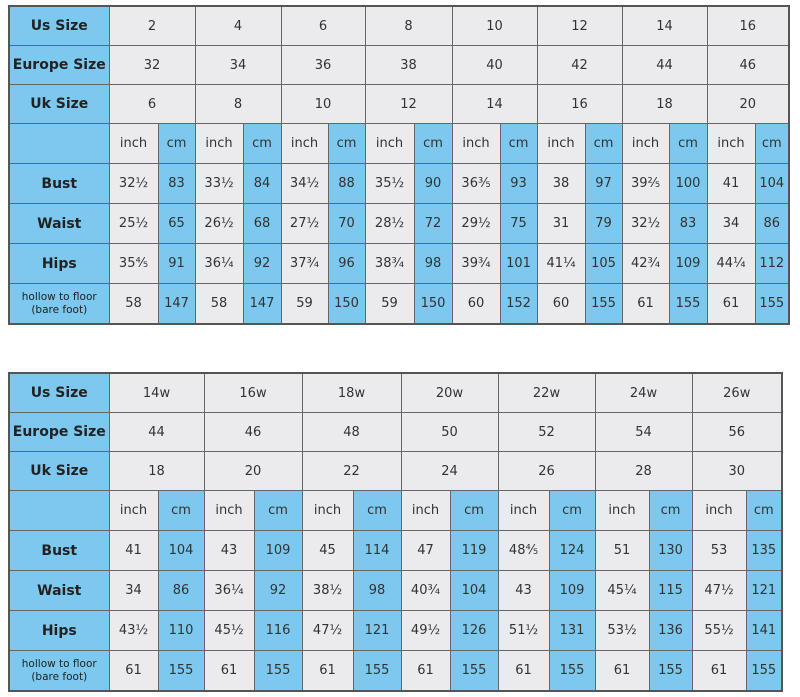  Describe the element at coordinates (643, 432) in the screenshot. I see `europe-size-cell: 54` at that location.